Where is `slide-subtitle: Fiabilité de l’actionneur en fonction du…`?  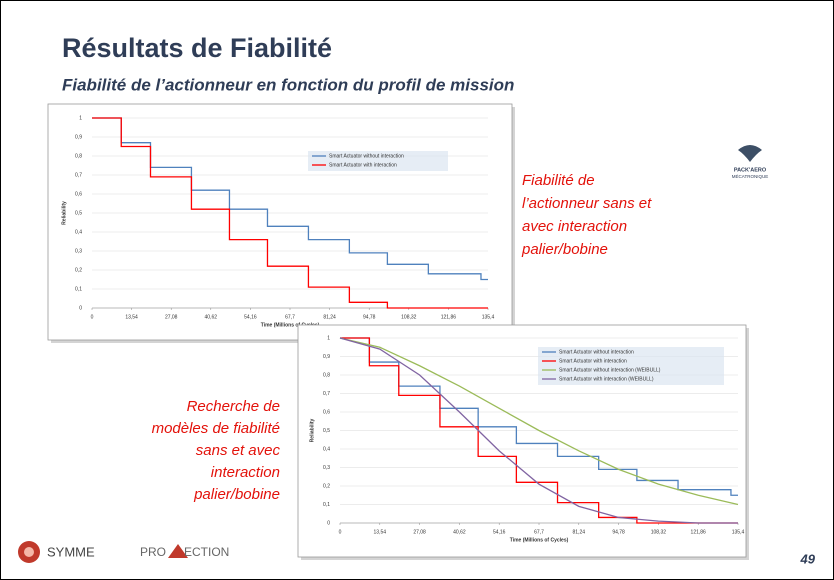
slide-subtitle: Fiabilité de l’actionneur en fonction du… is located at coordinates (288, 84).